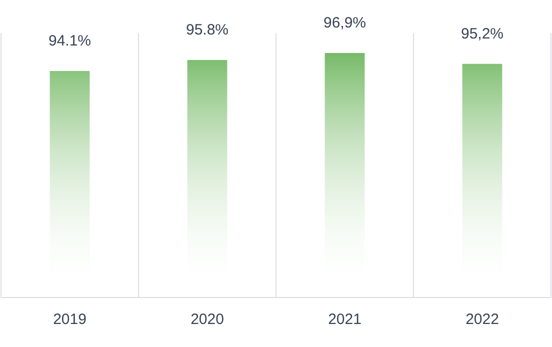  I want to click on data-label: 96,9%, so click(344, 23).